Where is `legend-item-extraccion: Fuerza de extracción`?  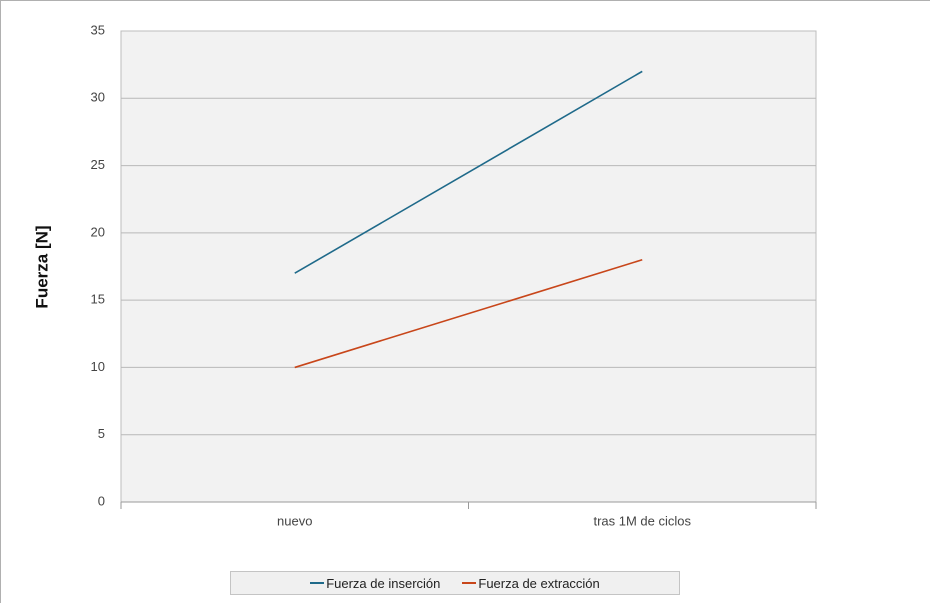
legend-item-extraccion: Fuerza de extracción is located at coordinates (531, 583).